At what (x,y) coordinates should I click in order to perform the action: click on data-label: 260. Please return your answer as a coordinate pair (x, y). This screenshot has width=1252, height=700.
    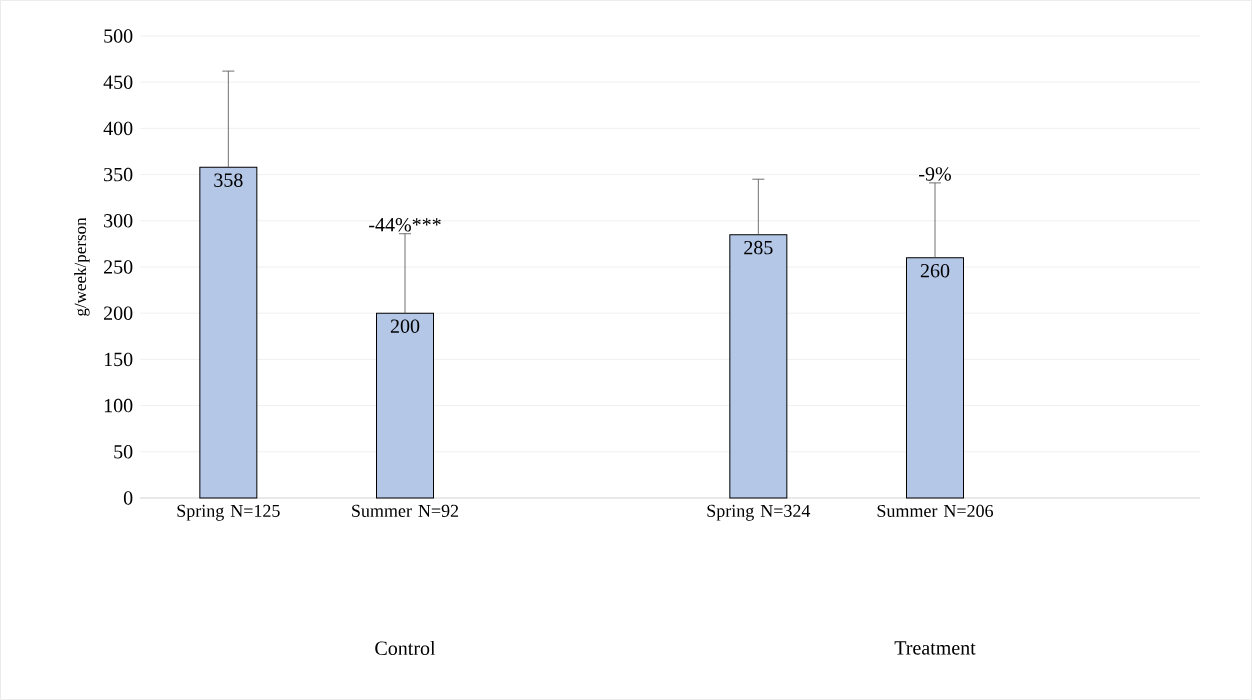
    Looking at the image, I should click on (935, 270).